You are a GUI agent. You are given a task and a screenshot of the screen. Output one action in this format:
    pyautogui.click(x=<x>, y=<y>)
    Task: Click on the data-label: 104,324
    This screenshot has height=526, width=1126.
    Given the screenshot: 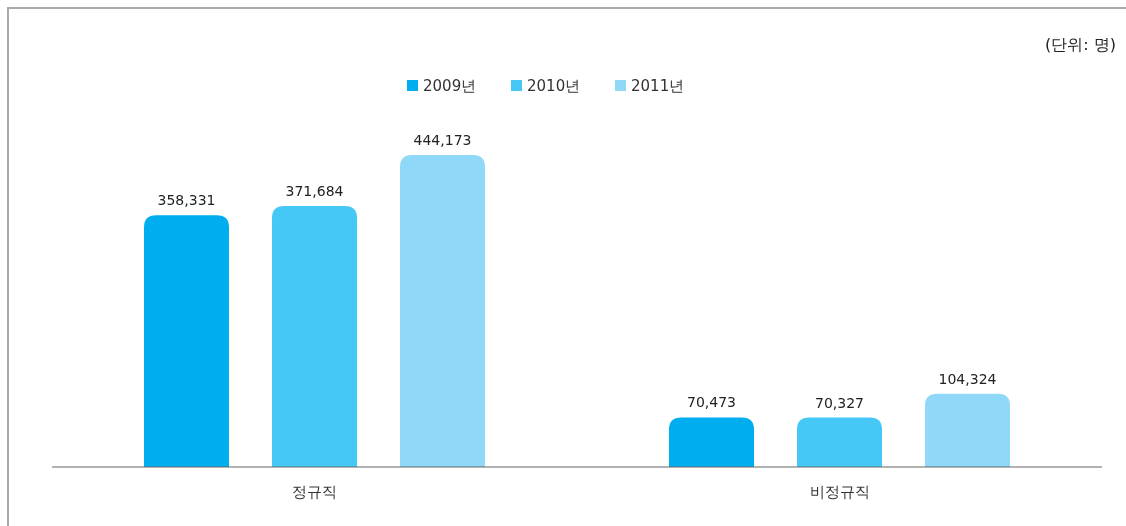 What is the action you would take?
    pyautogui.click(x=967, y=378)
    